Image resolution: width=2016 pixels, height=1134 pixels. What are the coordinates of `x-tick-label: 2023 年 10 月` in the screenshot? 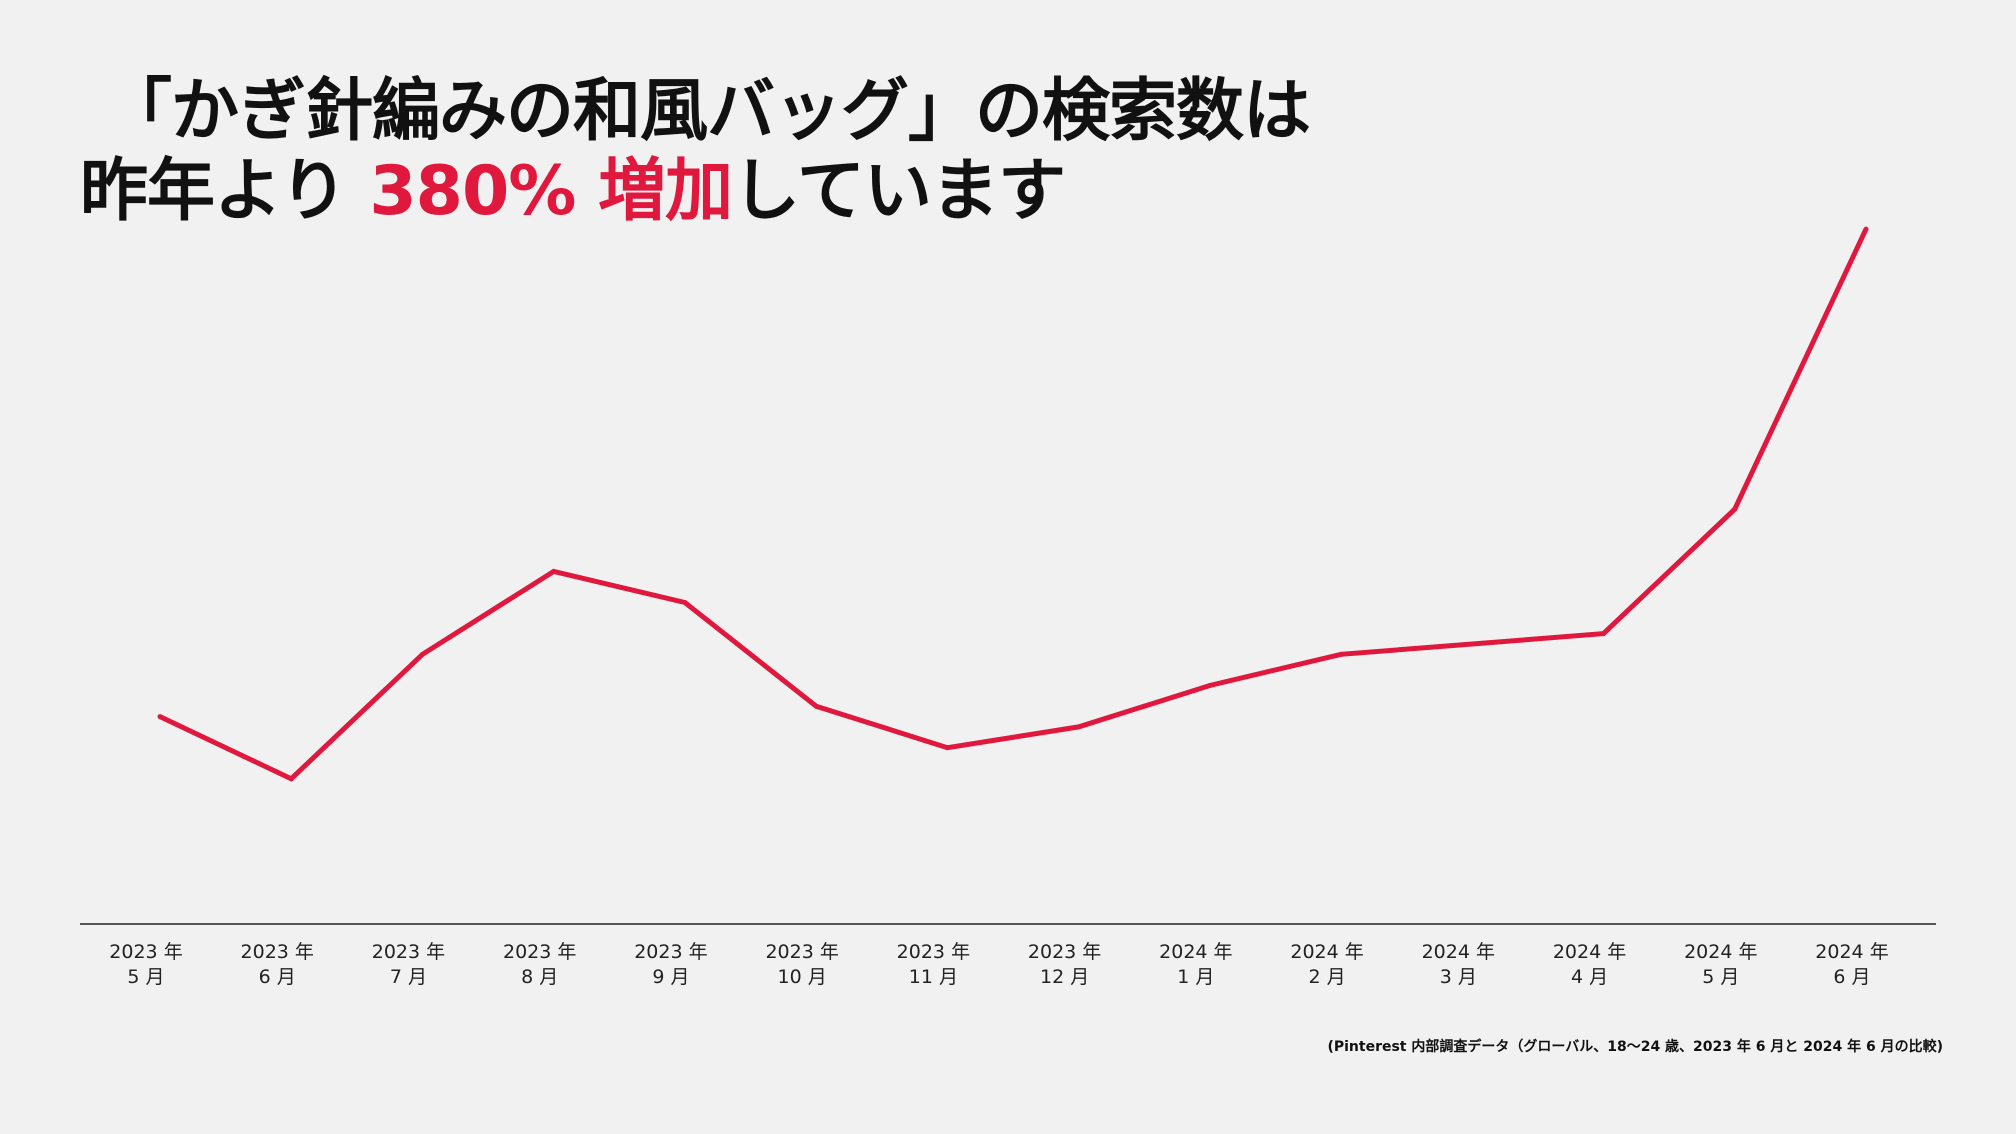 It's located at (801, 964).